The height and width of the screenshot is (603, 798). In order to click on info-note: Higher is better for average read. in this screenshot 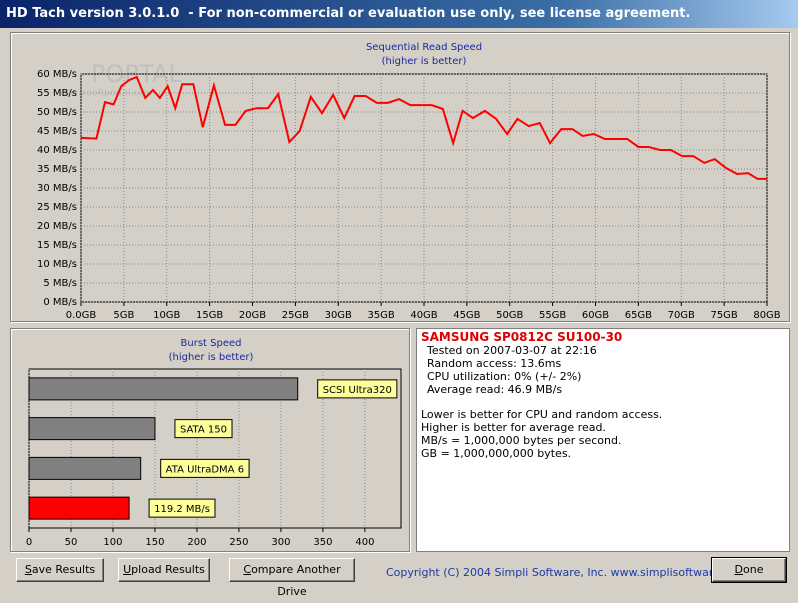, I will do `click(513, 427)`.